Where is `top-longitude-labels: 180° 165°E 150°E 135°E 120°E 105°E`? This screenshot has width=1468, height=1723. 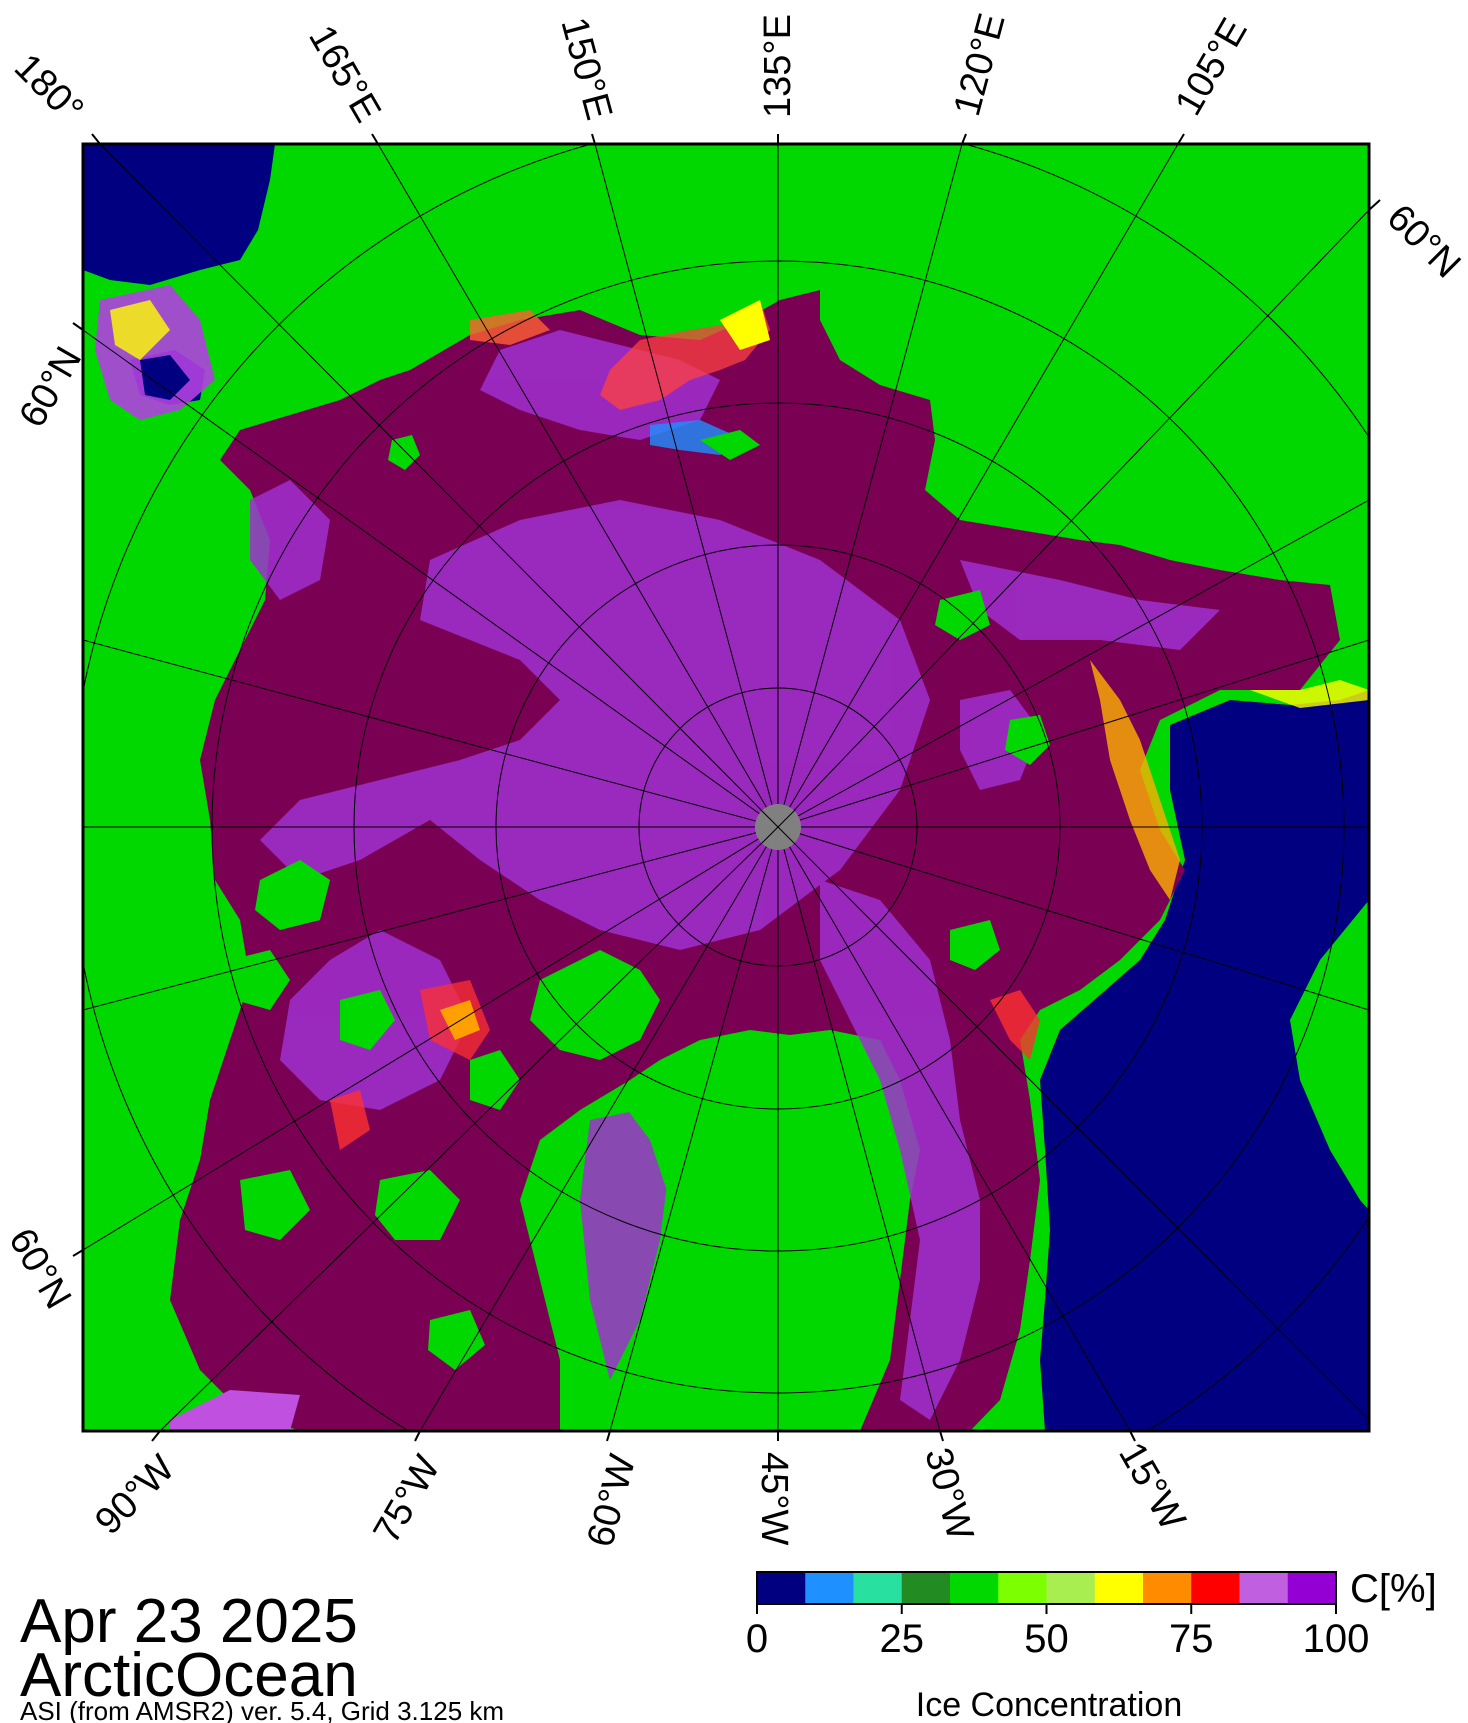 top-longitude-labels: 180° 165°E 150°E 135°E 120°E 105°E is located at coordinates (631, 70).